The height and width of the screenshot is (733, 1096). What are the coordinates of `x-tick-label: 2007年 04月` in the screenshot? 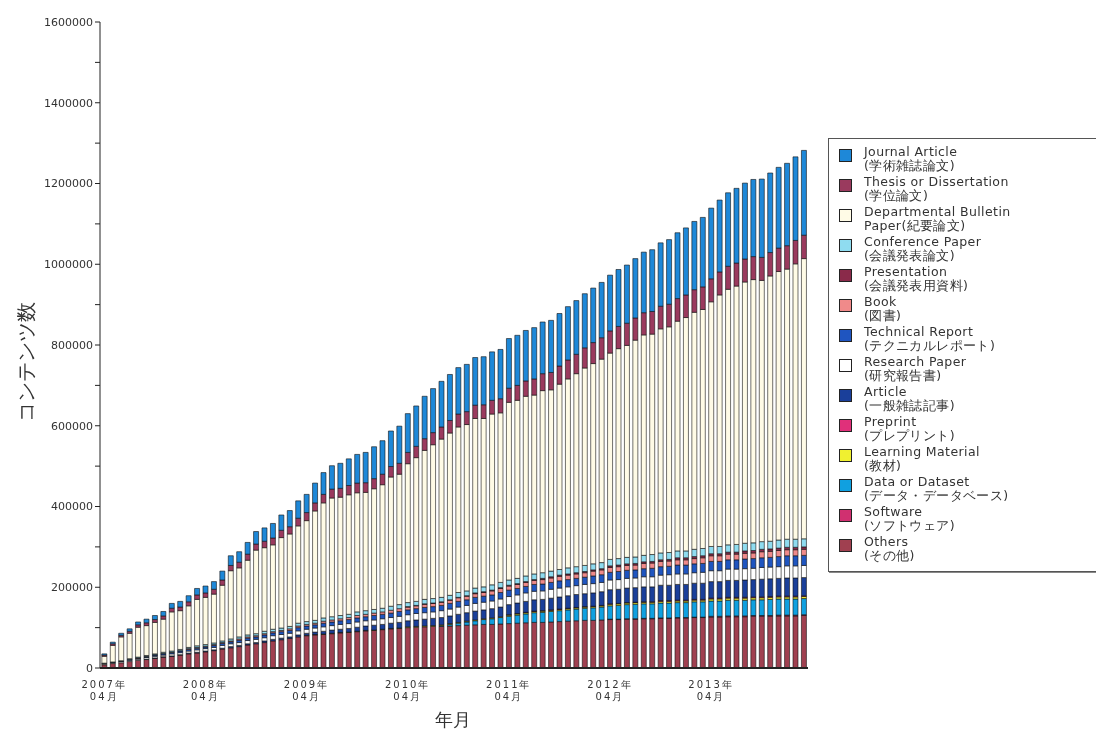 It's located at (104, 690).